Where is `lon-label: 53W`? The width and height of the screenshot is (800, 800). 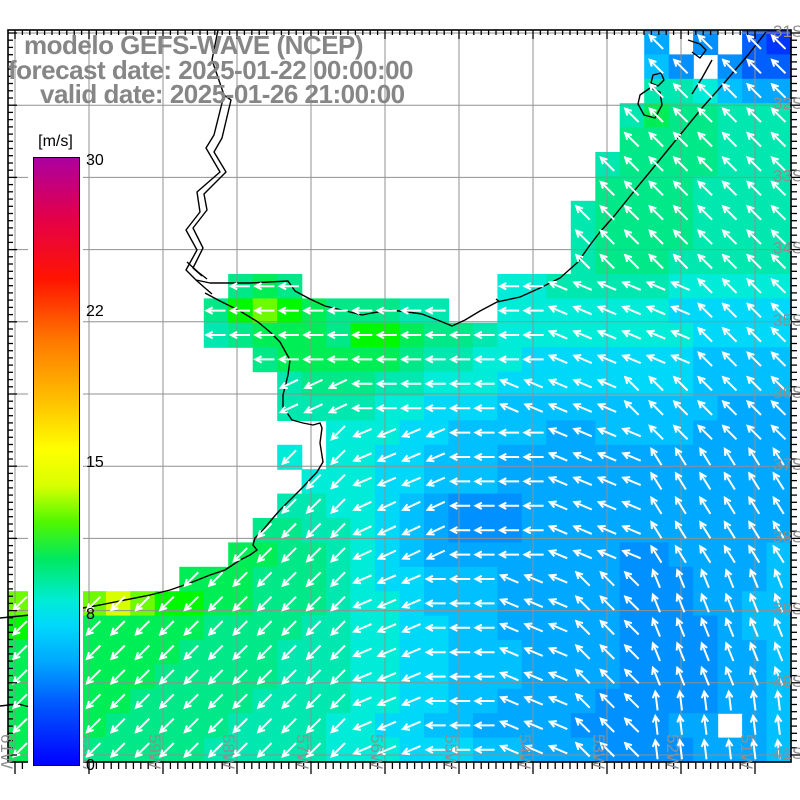
lon-label: 53W is located at coordinates (598, 751).